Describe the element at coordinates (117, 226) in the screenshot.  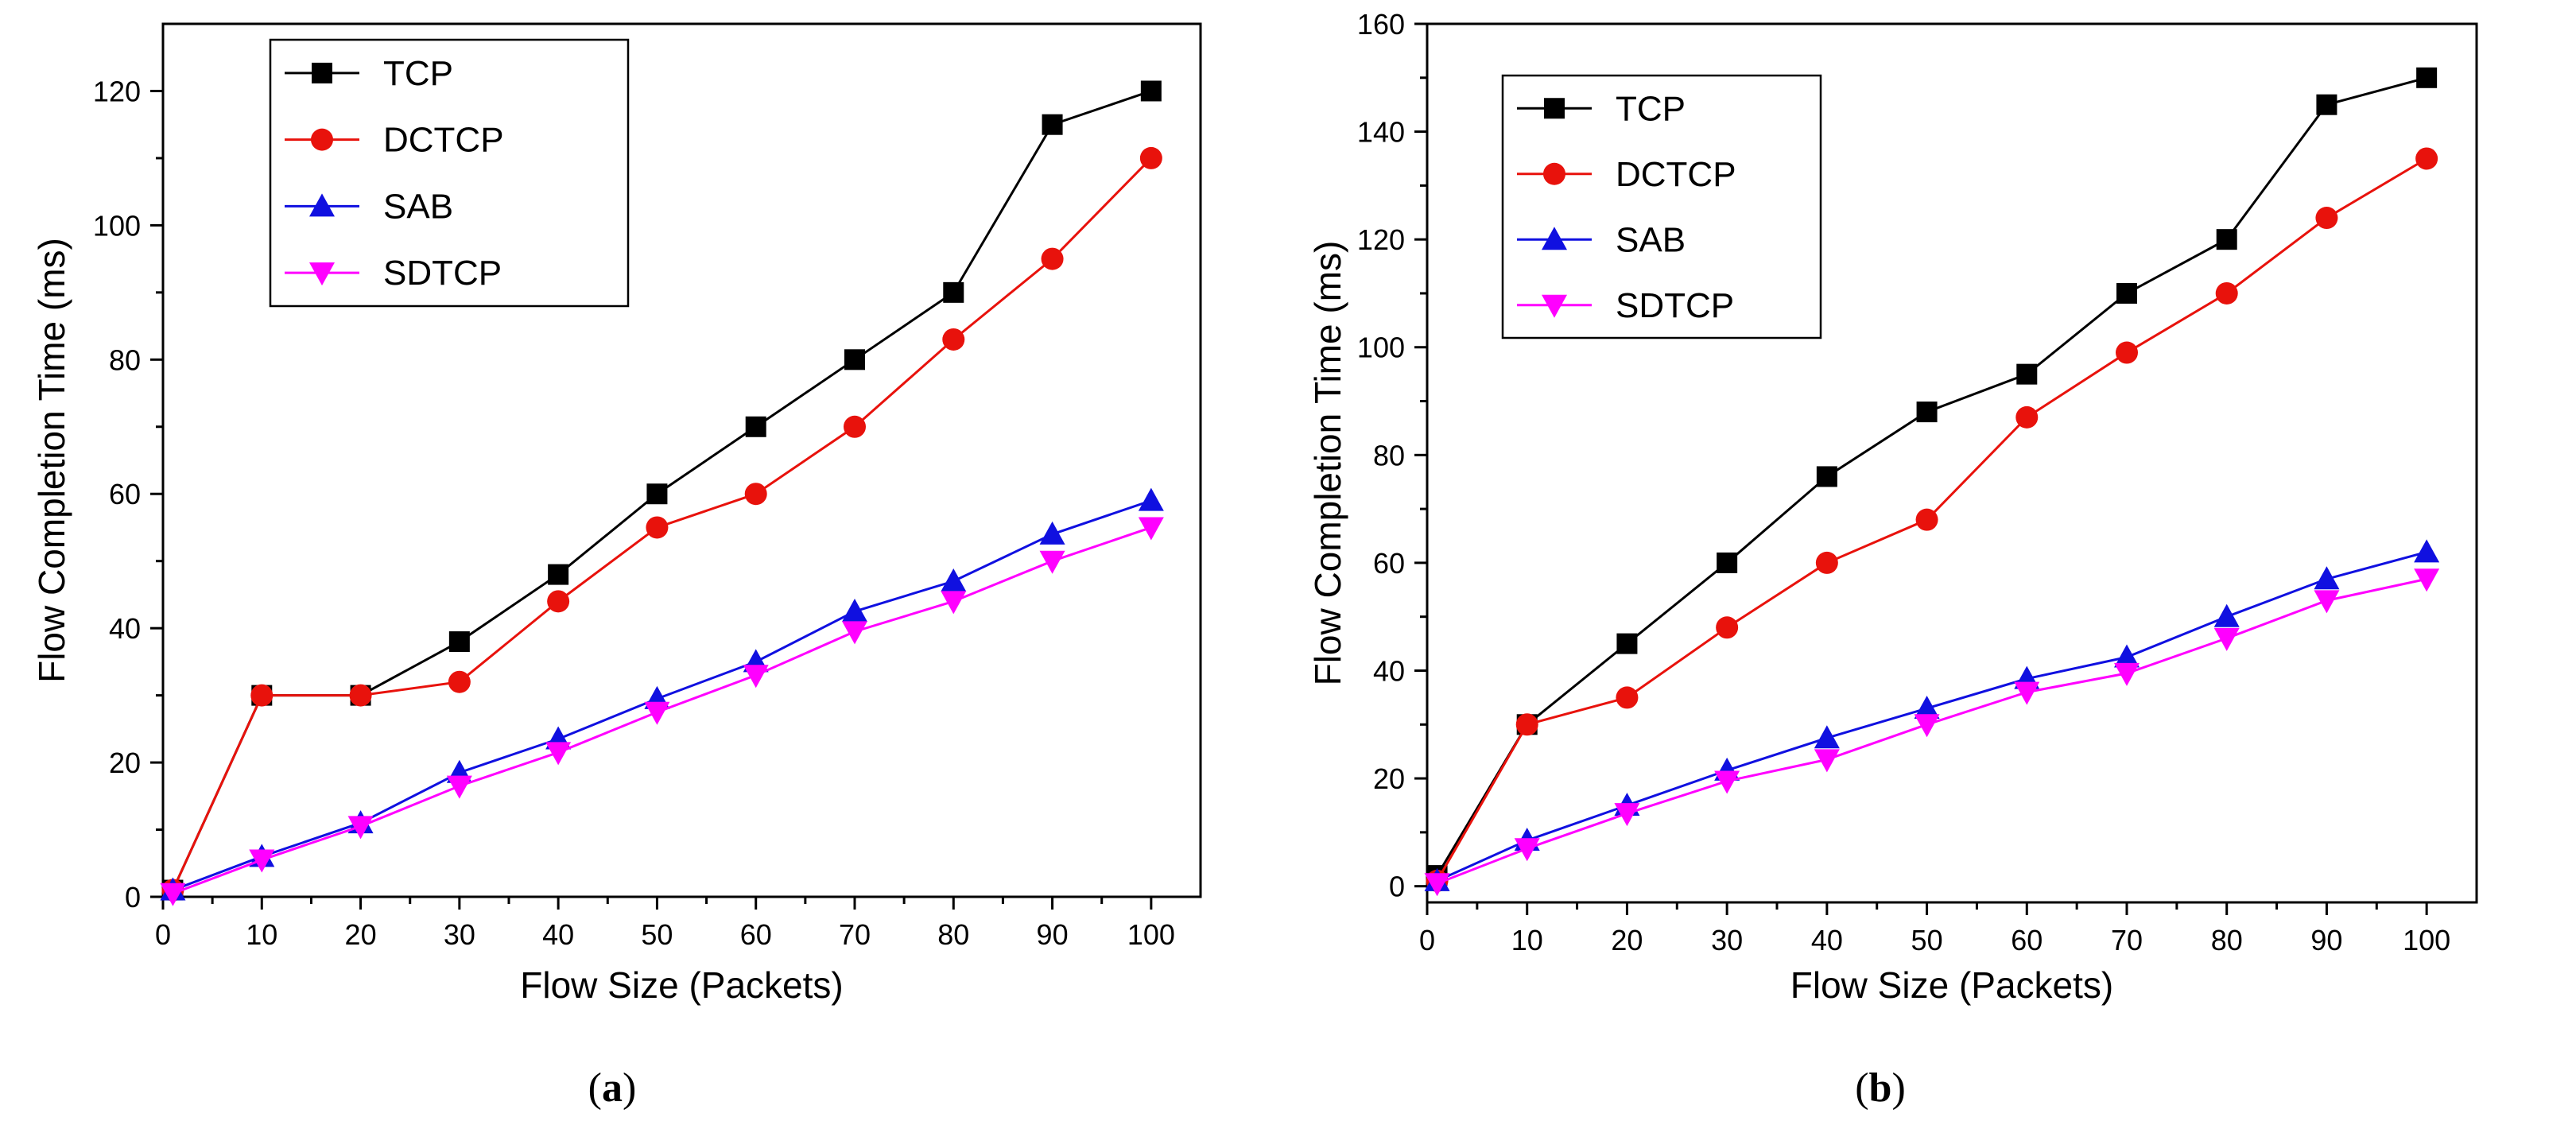
I see `y-tick-label: 100` at that location.